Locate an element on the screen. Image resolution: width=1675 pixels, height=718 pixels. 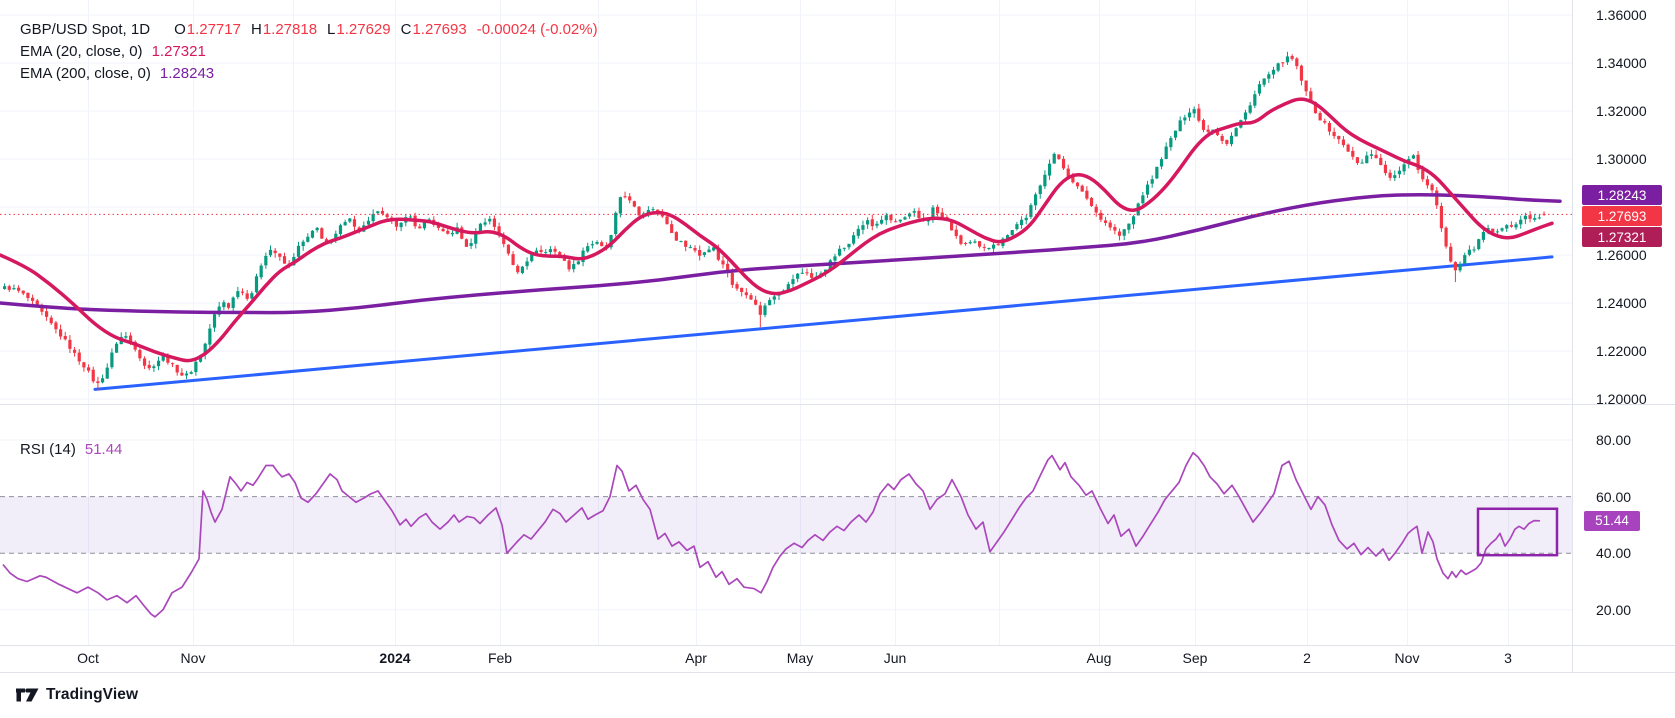
price-tick-label: 1.24000 is located at coordinates (1621, 303).